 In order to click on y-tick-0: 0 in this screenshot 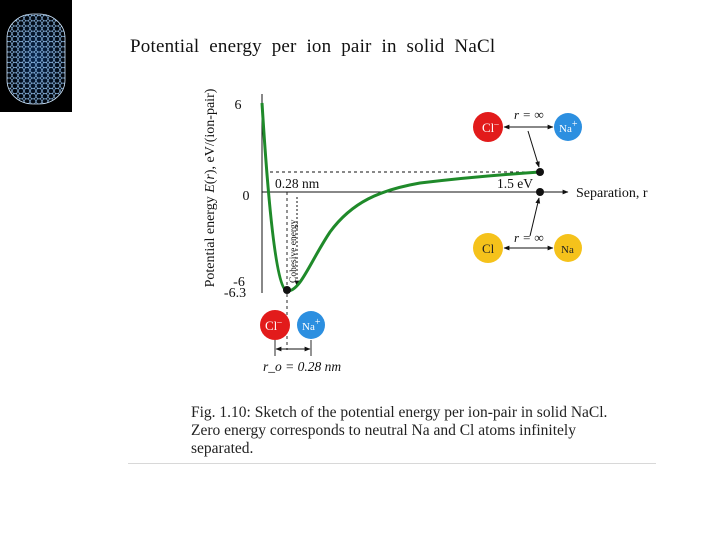, I will do `click(246, 196)`.